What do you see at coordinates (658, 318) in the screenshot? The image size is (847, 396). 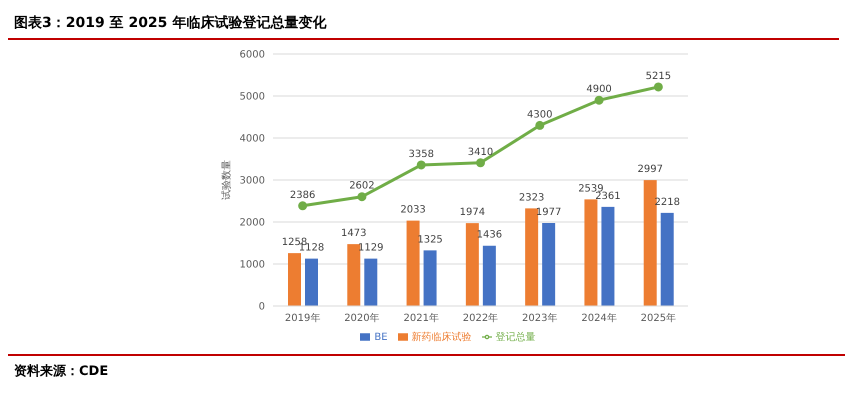 I see `x-tick-label: 2025年` at bounding box center [658, 318].